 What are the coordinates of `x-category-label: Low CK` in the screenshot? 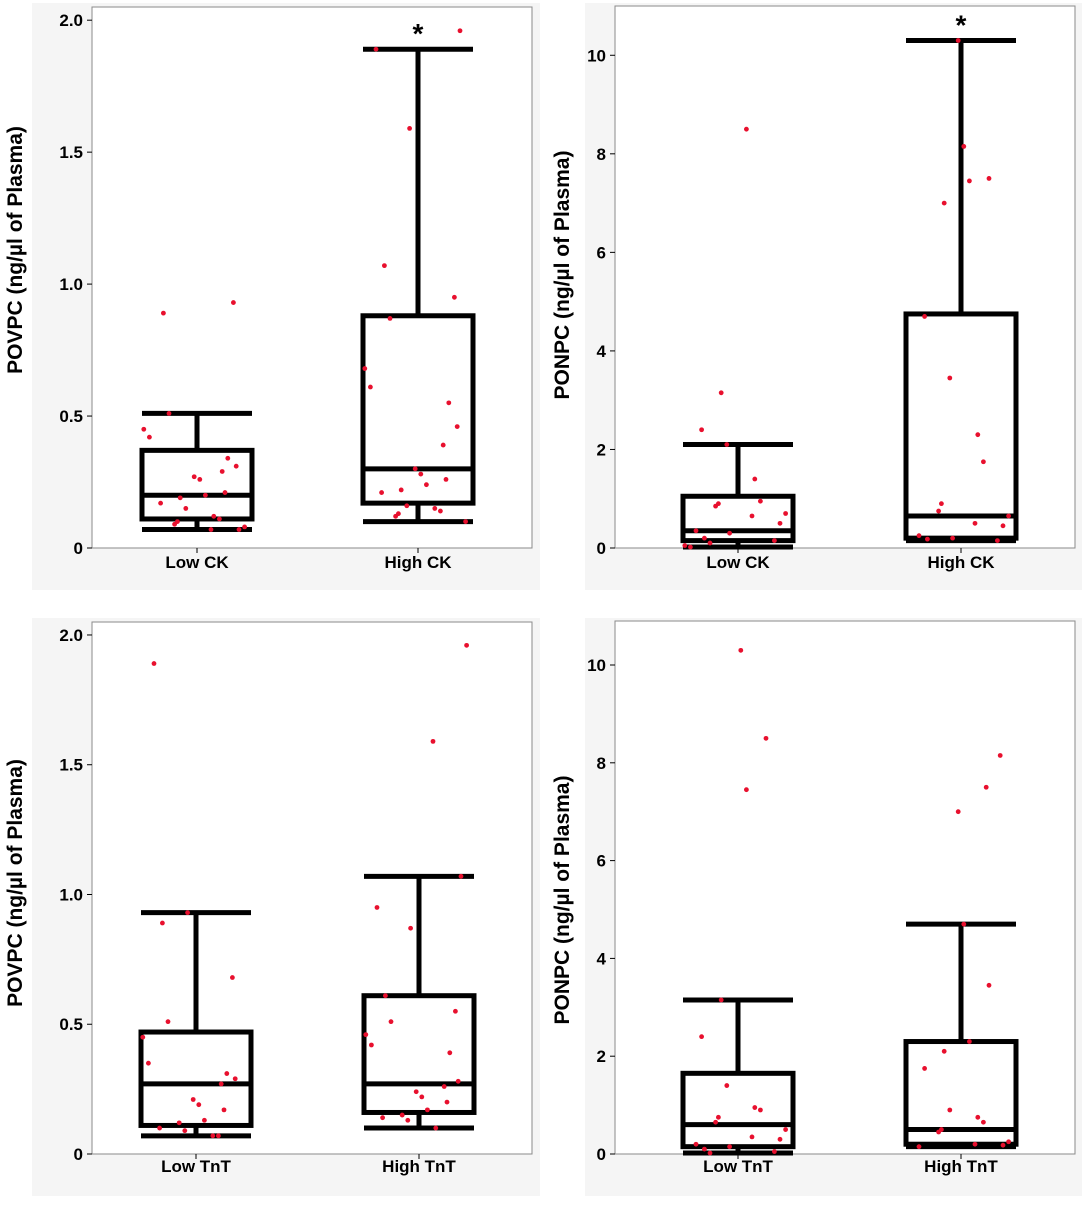 It's located at (738, 562).